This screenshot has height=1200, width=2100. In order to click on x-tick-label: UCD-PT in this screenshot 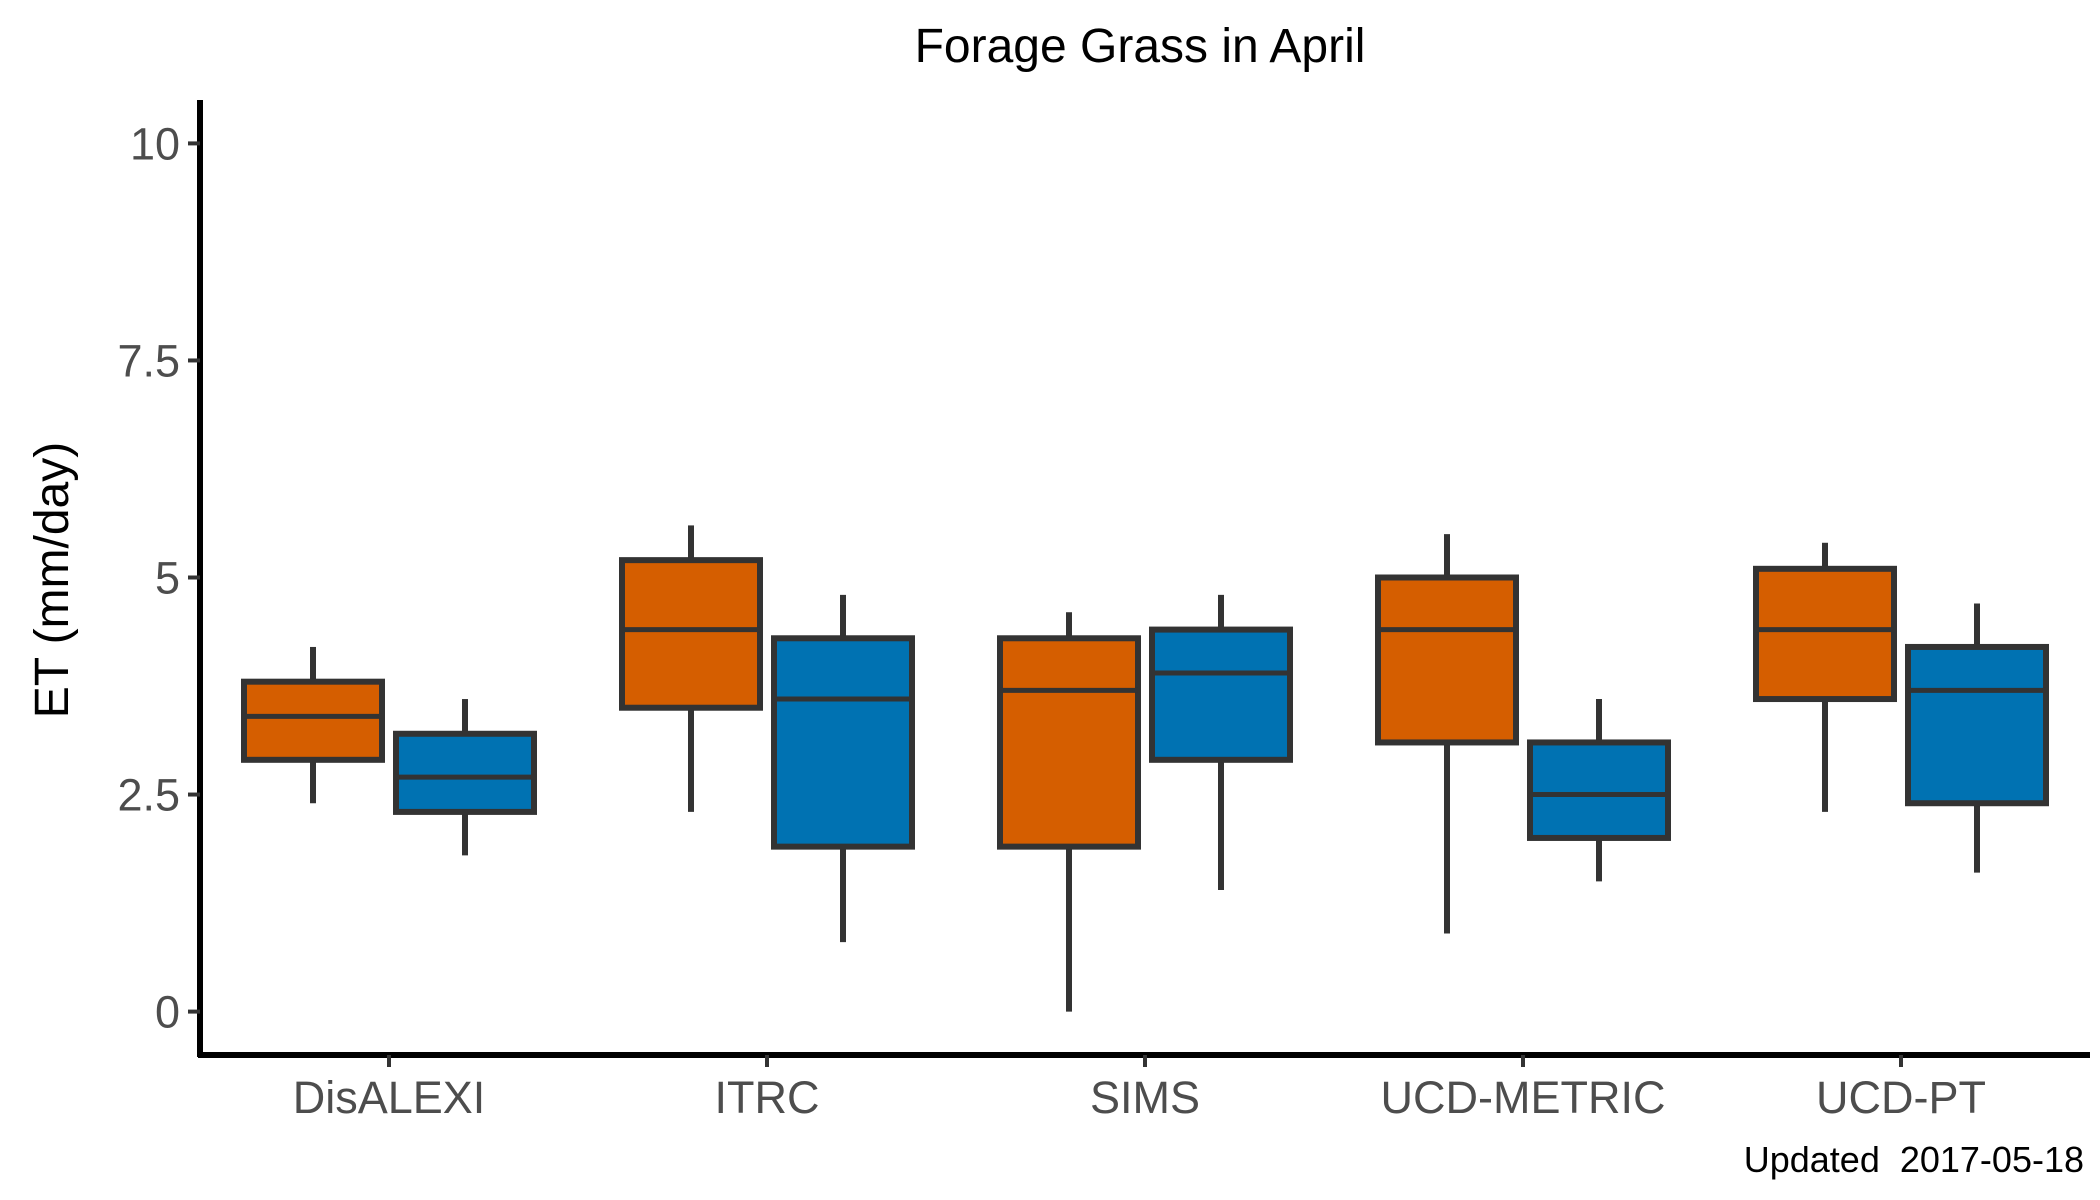, I will do `click(1901, 1097)`.